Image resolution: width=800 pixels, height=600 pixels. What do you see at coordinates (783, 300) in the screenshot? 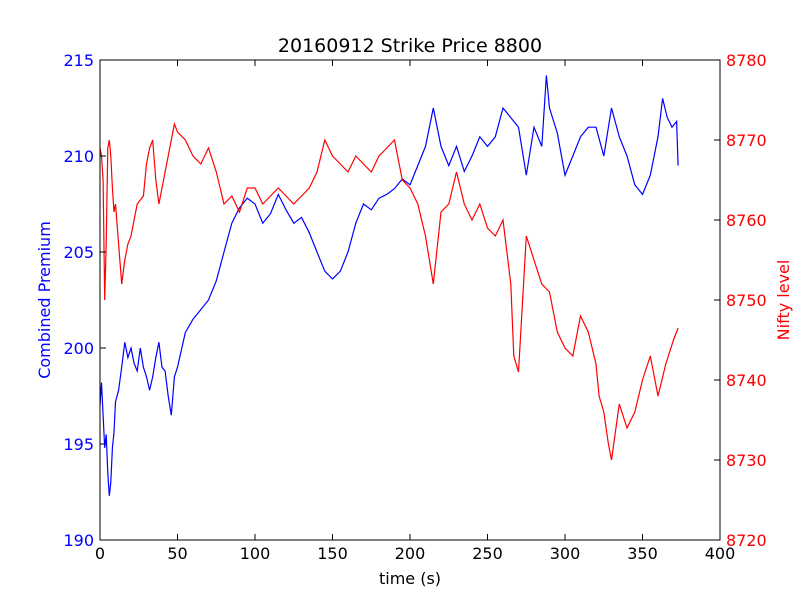
I see `y-axis-right-label: Nifty level` at bounding box center [783, 300].